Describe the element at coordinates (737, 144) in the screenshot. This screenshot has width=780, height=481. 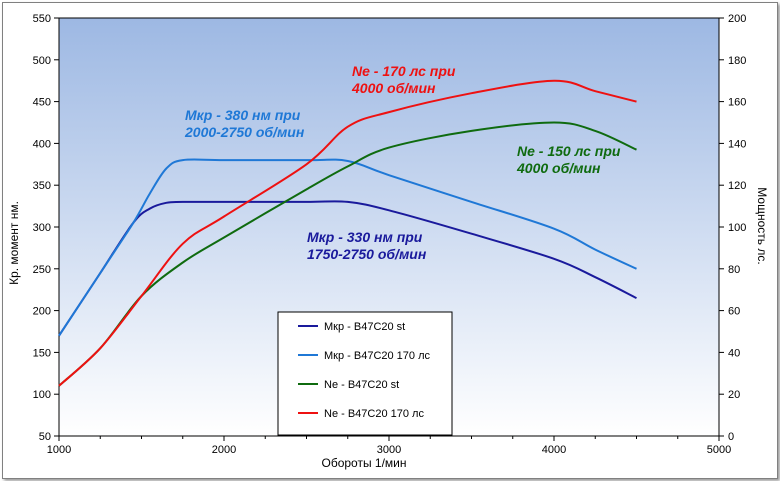
I see `y-right-tick-label: 140` at that location.